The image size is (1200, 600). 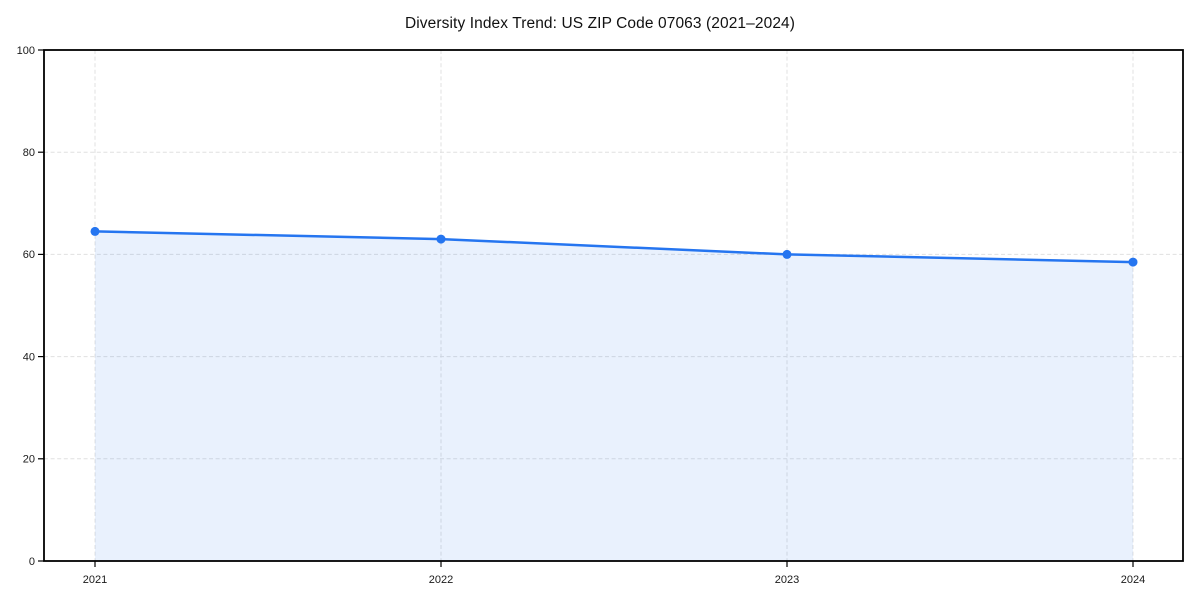 What do you see at coordinates (787, 580) in the screenshot?
I see `x-tick-label: 2023` at bounding box center [787, 580].